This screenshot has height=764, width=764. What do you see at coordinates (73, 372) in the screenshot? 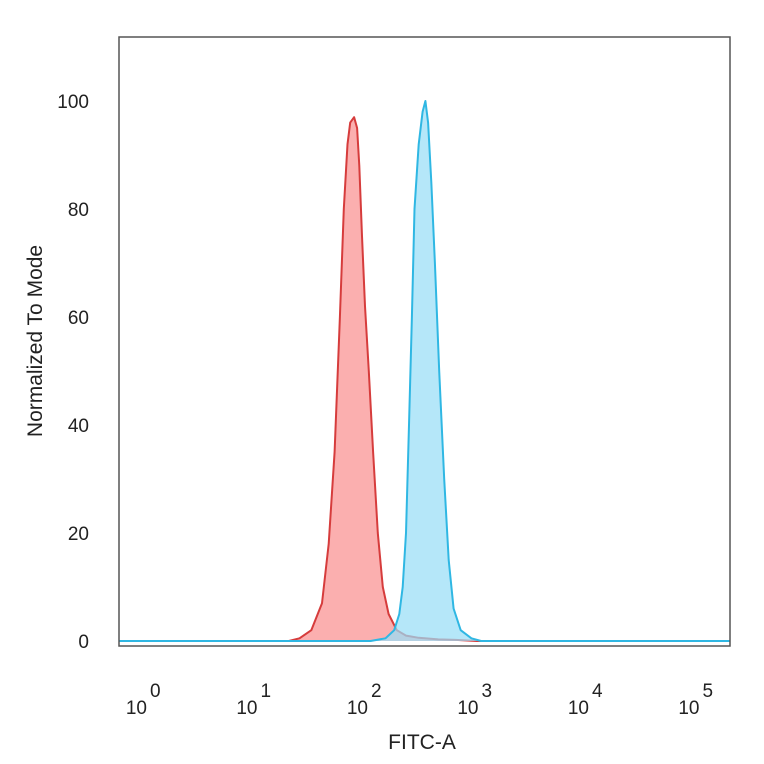
I see `y-axis: 0 20 40 60 80 100` at bounding box center [73, 372].